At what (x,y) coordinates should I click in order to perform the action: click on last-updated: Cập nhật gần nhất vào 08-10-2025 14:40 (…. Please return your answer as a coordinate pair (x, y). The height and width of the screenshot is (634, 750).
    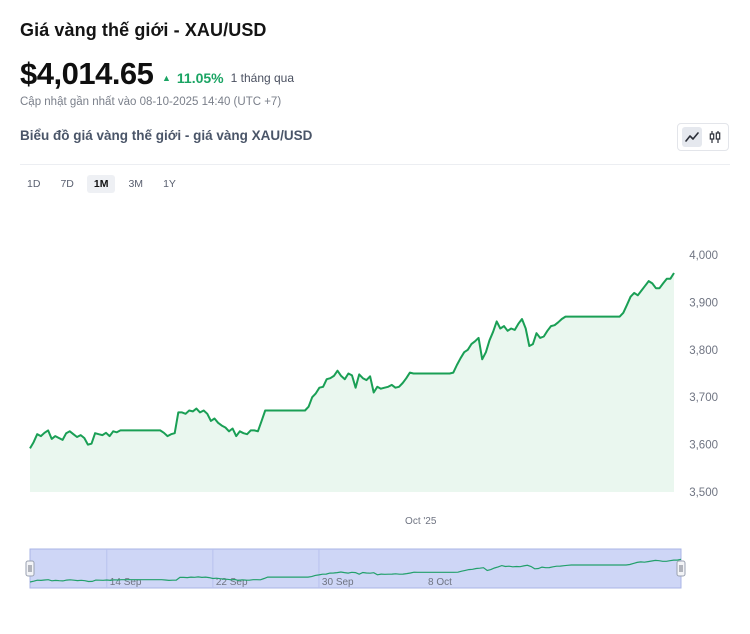
    Looking at the image, I should click on (151, 102).